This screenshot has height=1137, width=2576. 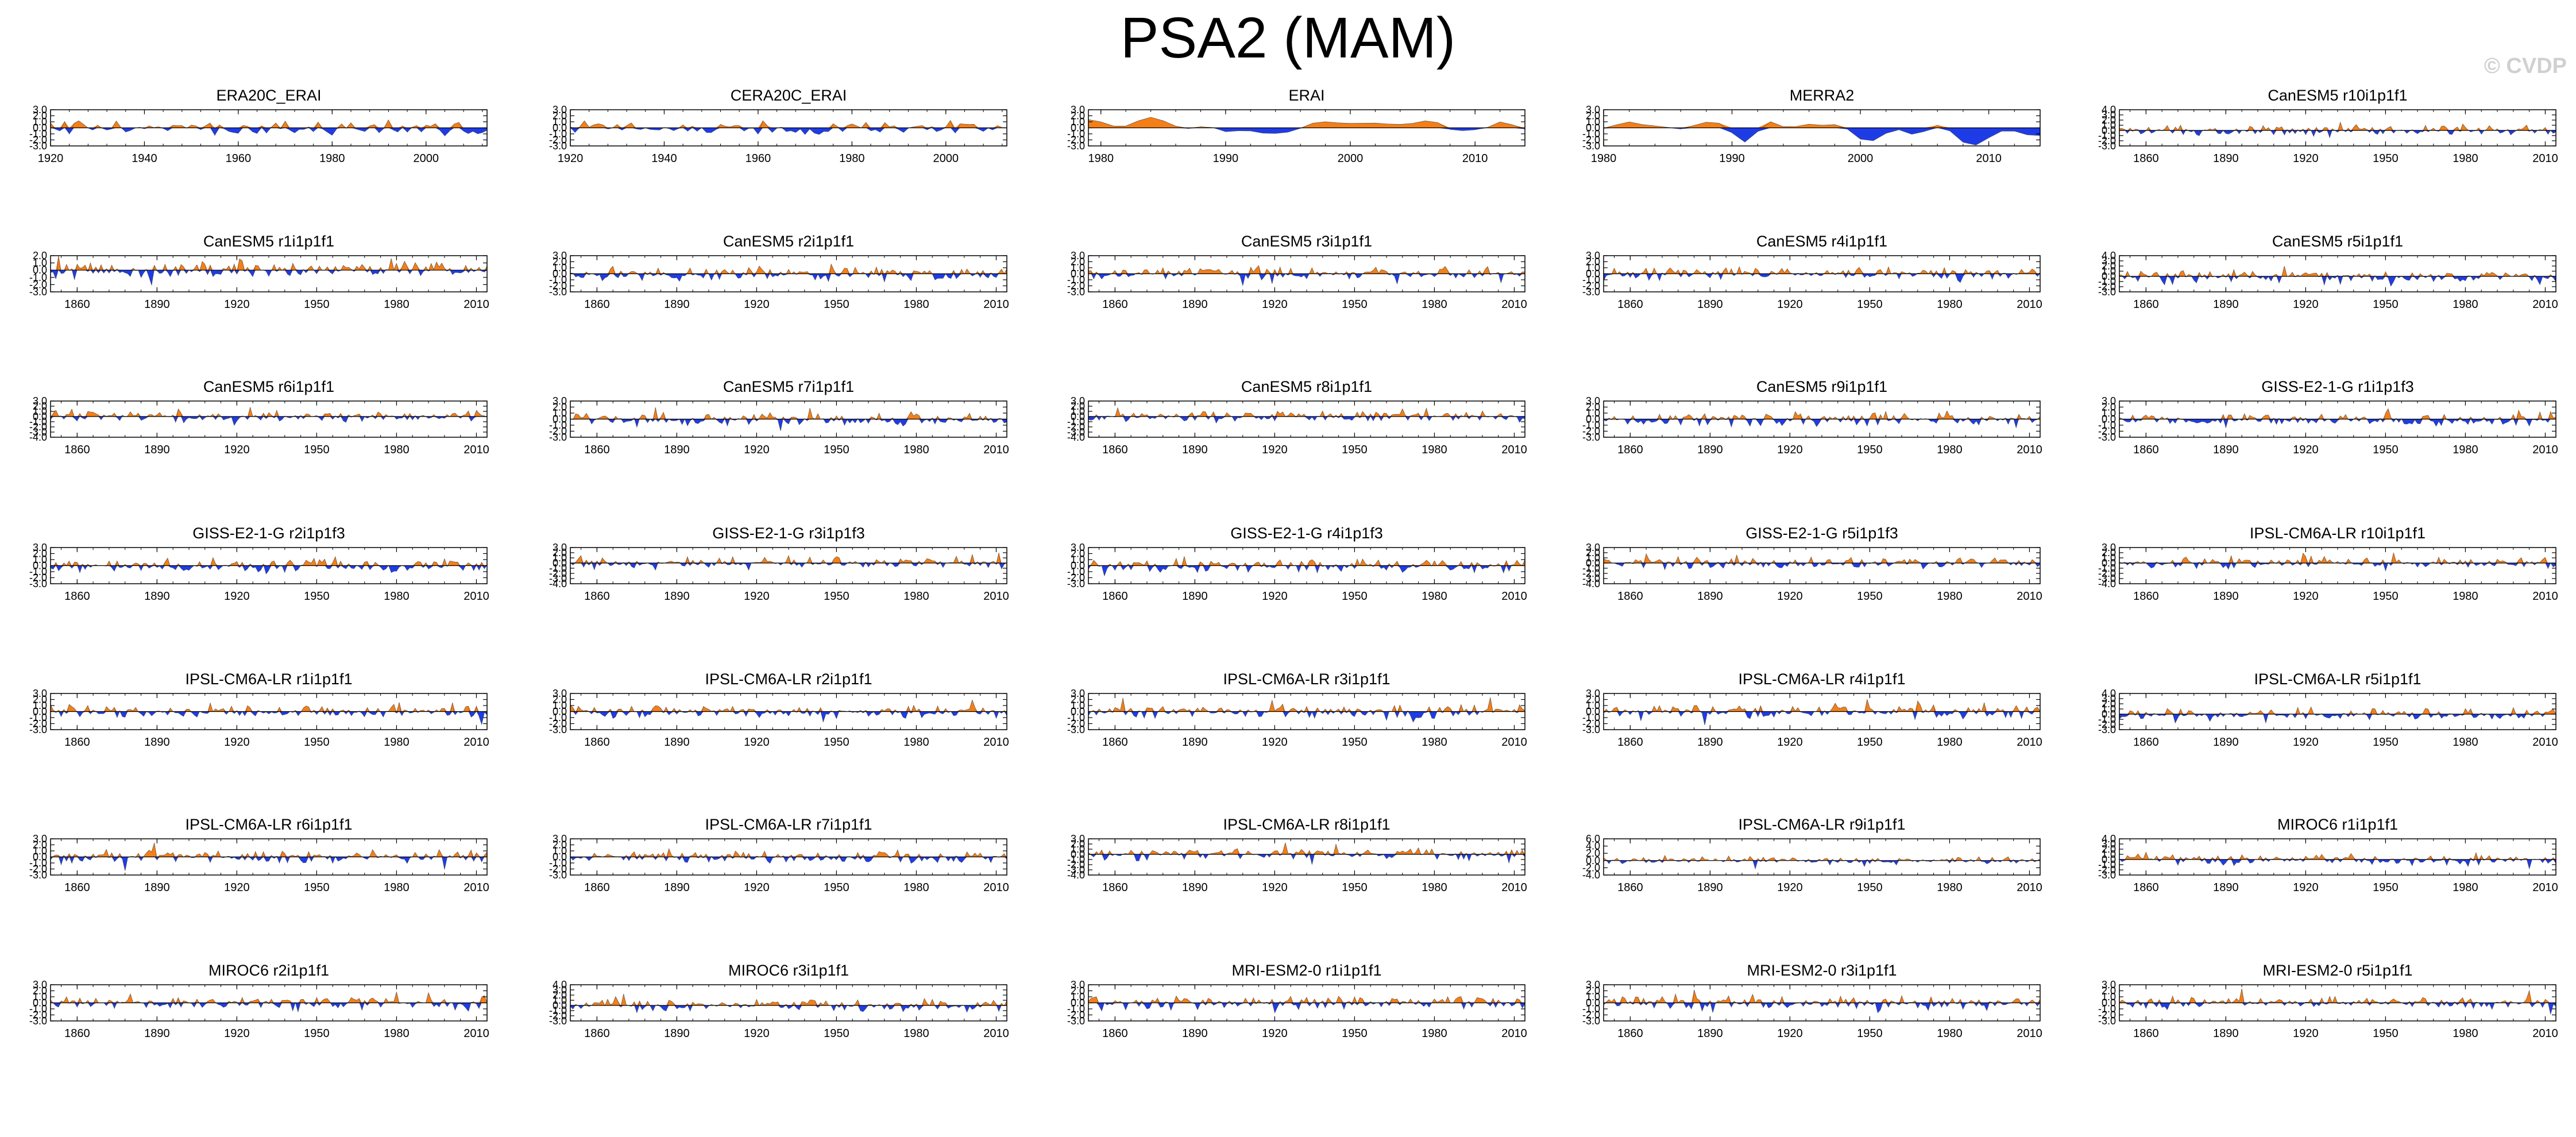 What do you see at coordinates (1351, 159) in the screenshot?
I see `x-tick-label: 2000` at bounding box center [1351, 159].